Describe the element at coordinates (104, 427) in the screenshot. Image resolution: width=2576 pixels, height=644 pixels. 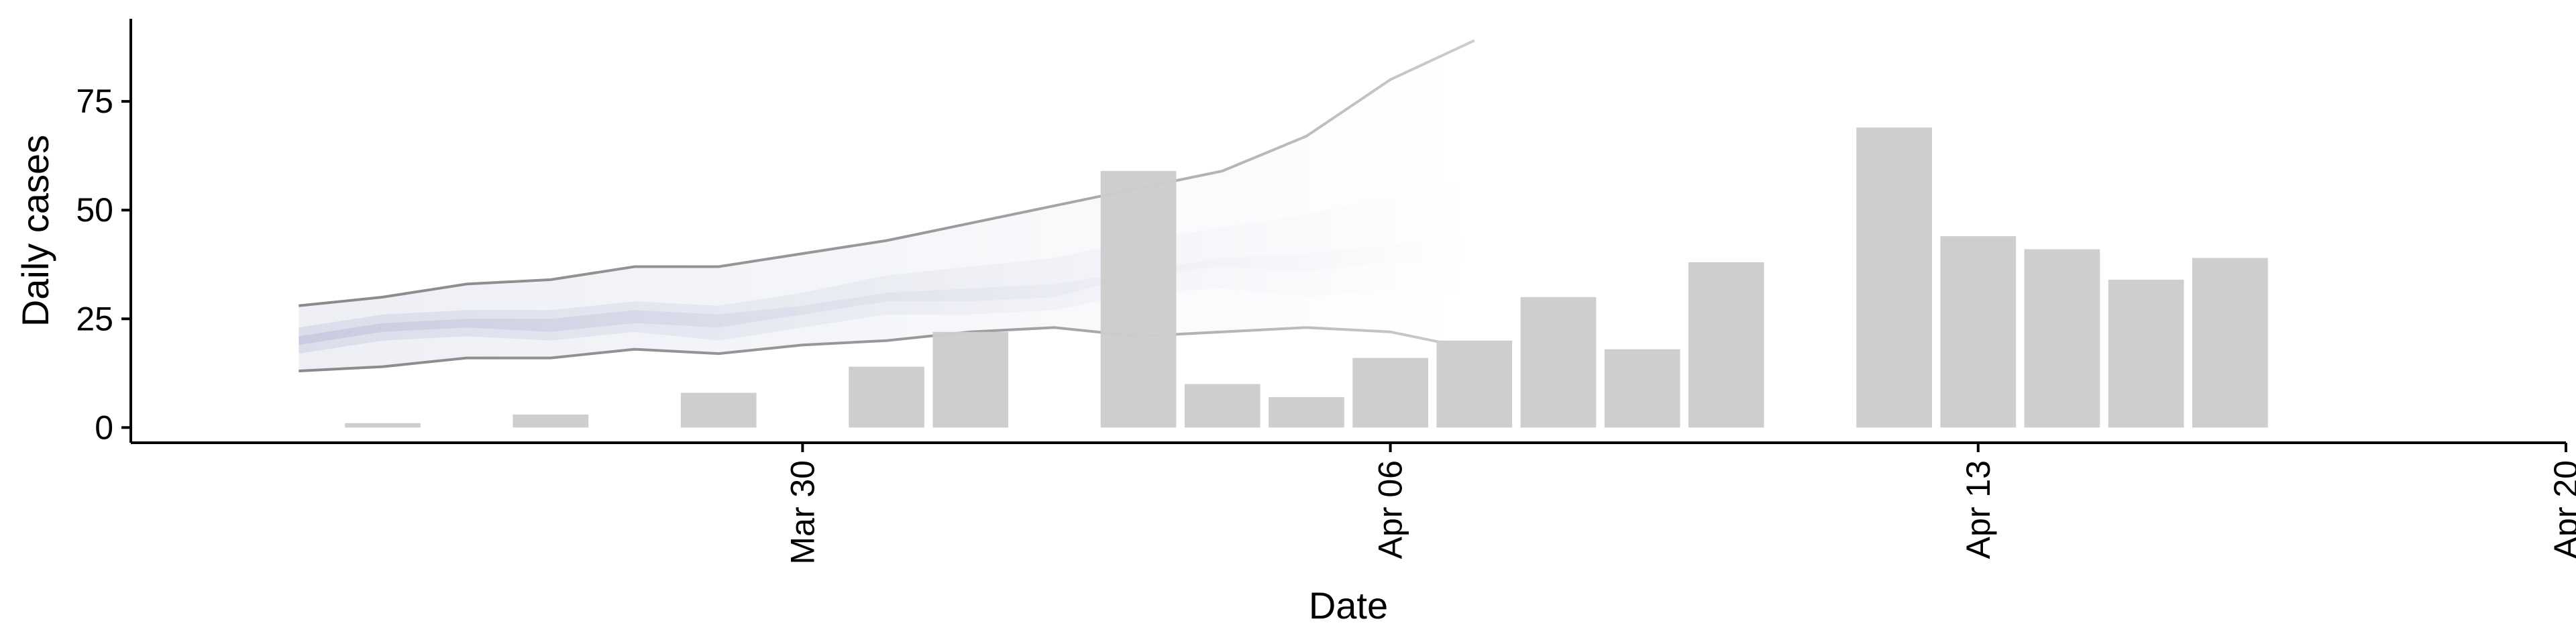
I see `y-tick-label-0: 0` at that location.